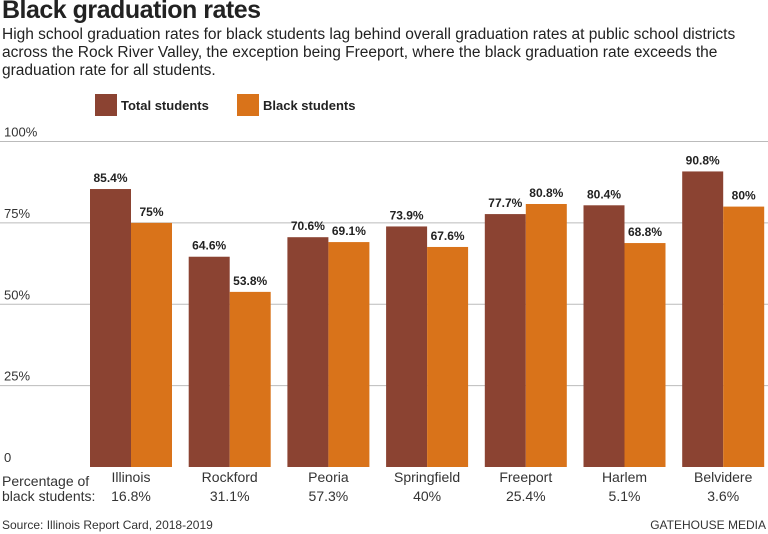 The image size is (768, 534). Describe the element at coordinates (230, 496) in the screenshot. I see `black-student-share: 31.1%` at that location.